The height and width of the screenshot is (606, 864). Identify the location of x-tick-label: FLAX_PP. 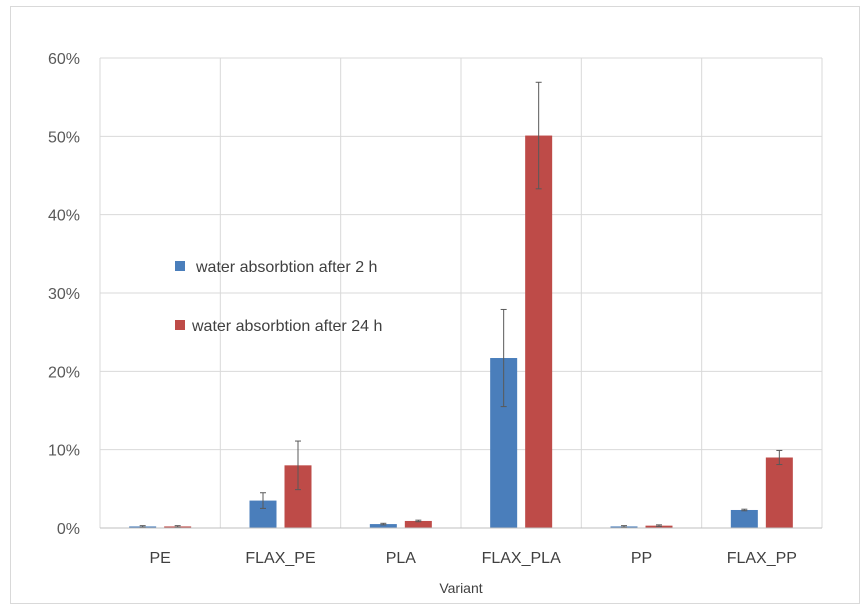
(762, 558).